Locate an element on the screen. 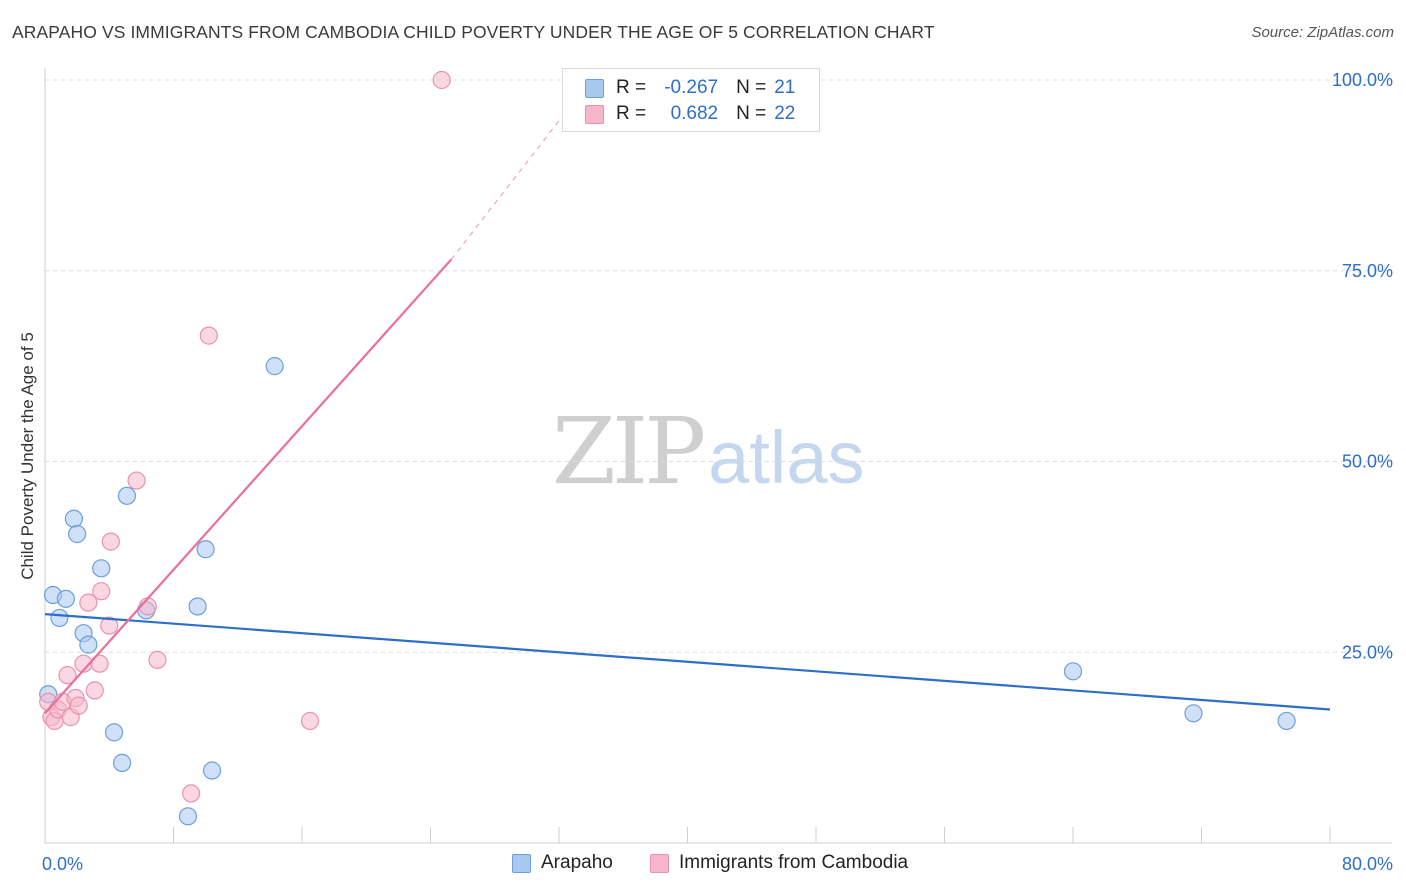  y-tick-label: 25.0% is located at coordinates (1367, 652).